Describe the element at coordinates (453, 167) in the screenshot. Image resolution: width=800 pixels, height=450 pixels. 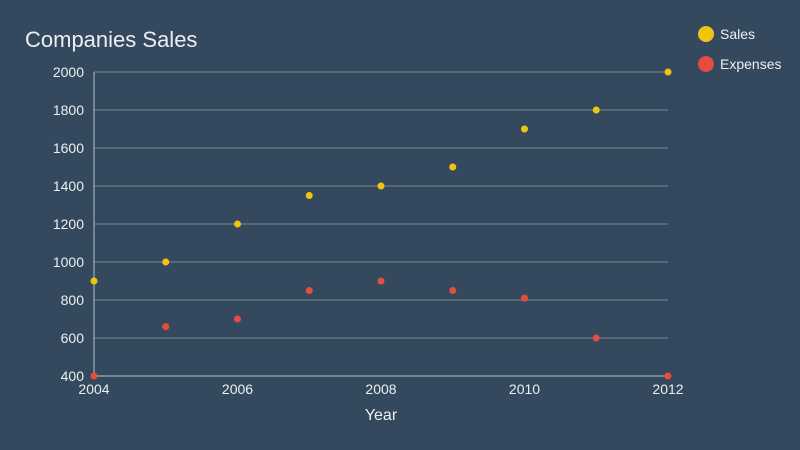
I see `sales-point-2009` at that location.